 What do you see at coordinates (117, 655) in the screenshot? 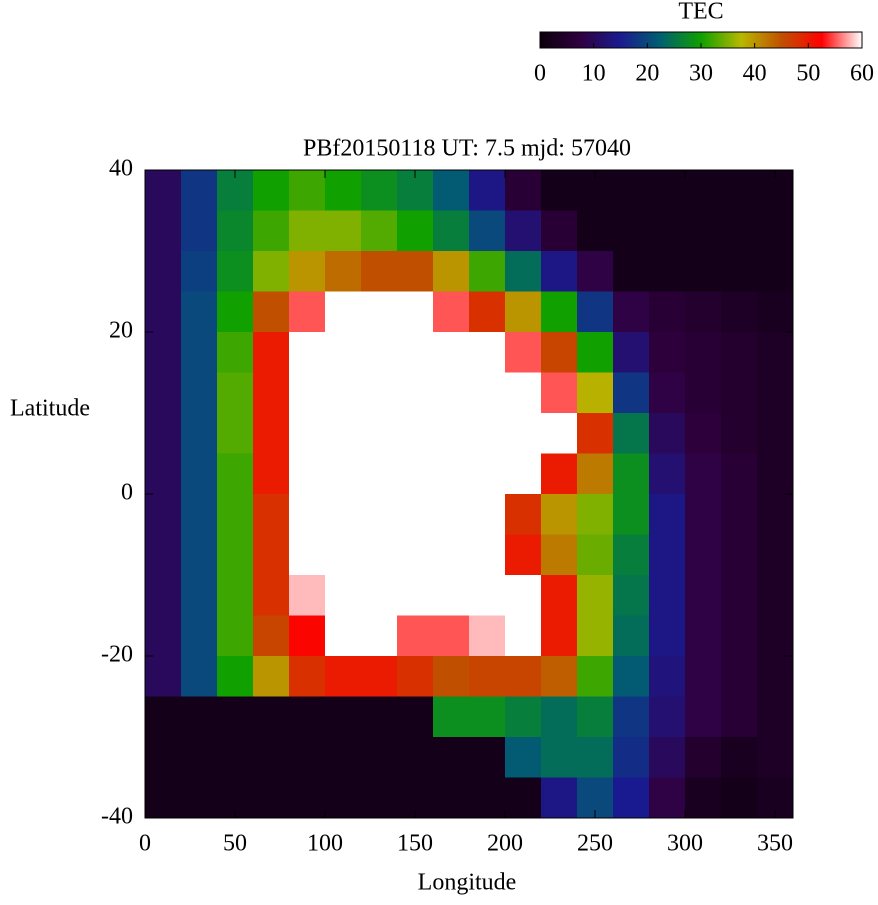
I see `y-tick-label: -20` at bounding box center [117, 655].